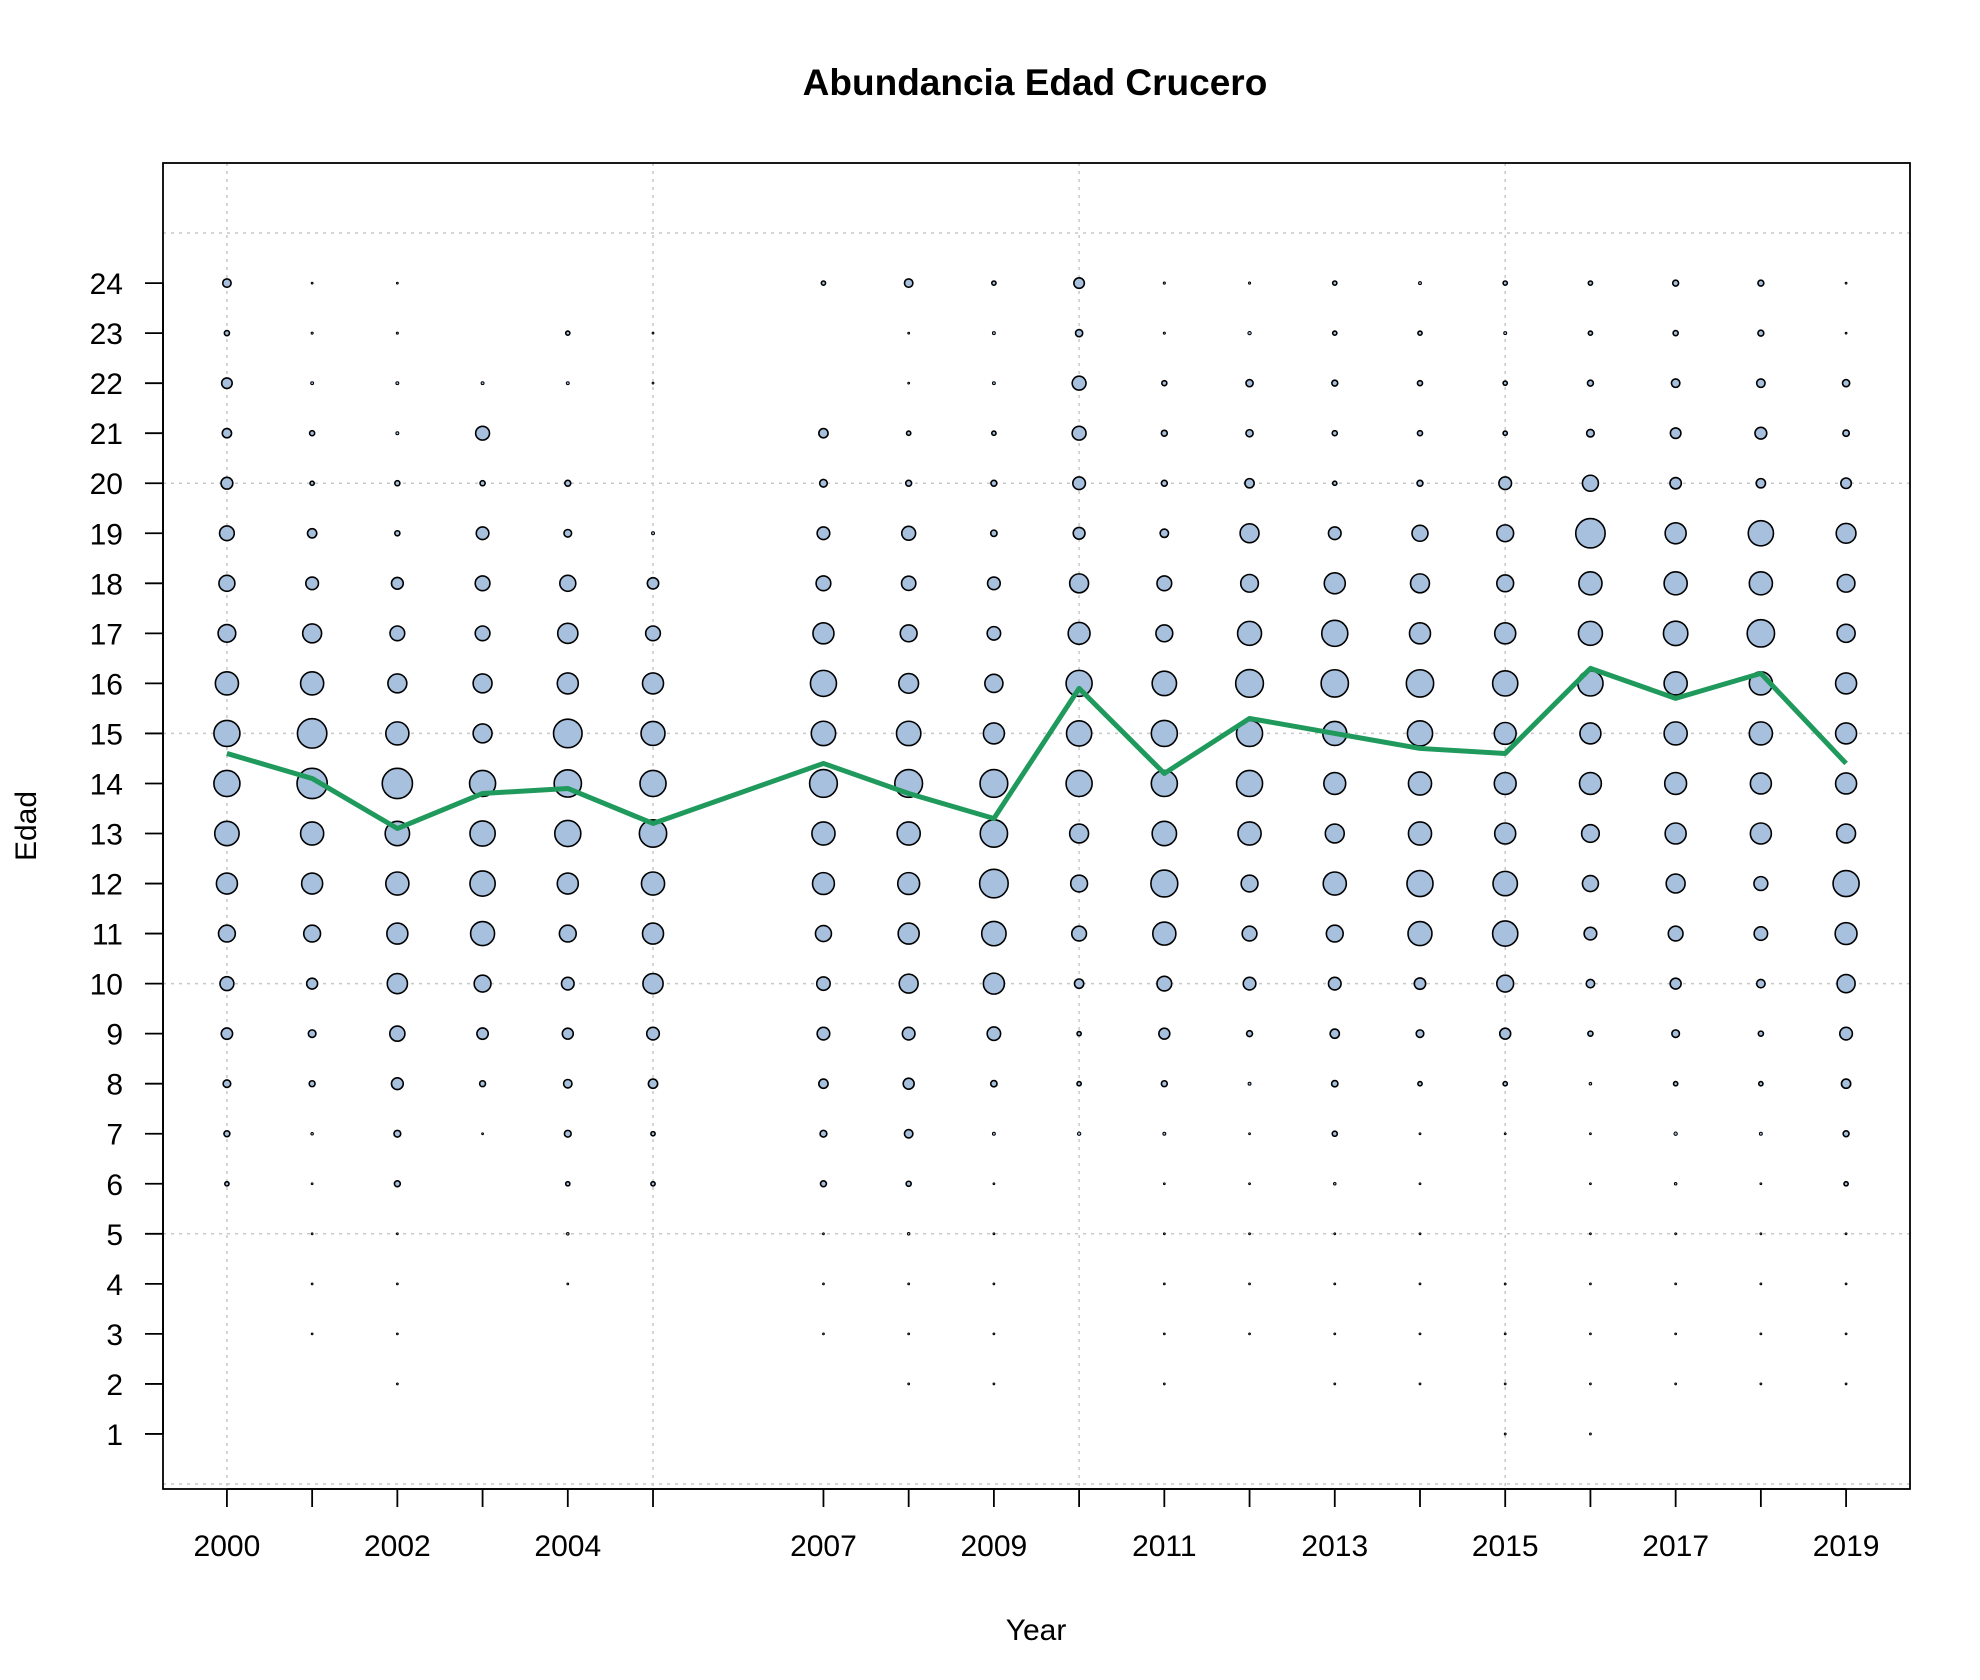 The image size is (1980, 1680). I want to click on y-tick-label-18: 18, so click(106, 584).